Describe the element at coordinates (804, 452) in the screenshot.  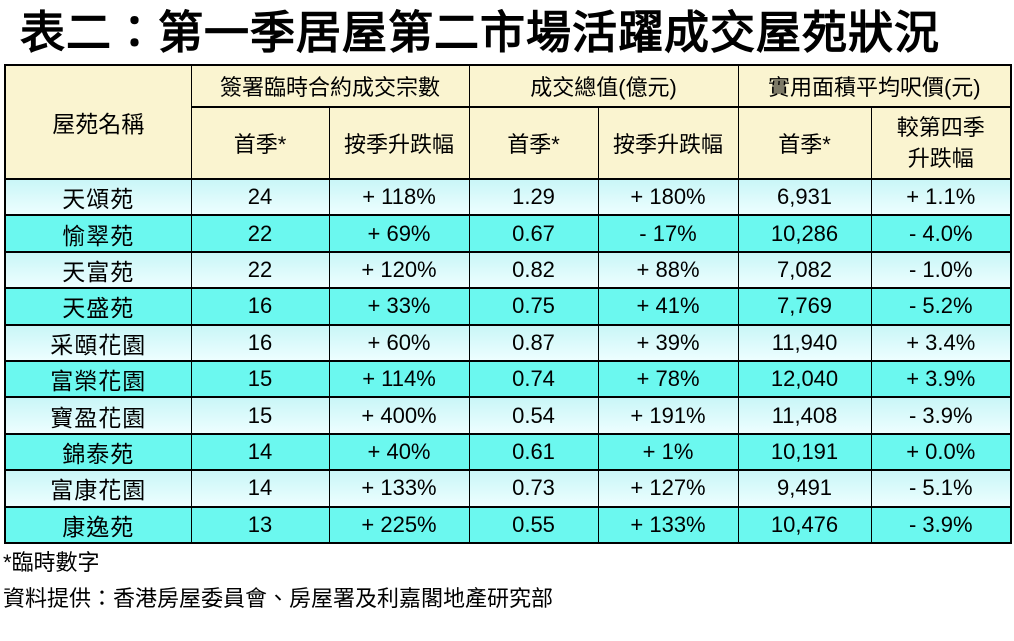
I see `data-cell: 10,191` at that location.